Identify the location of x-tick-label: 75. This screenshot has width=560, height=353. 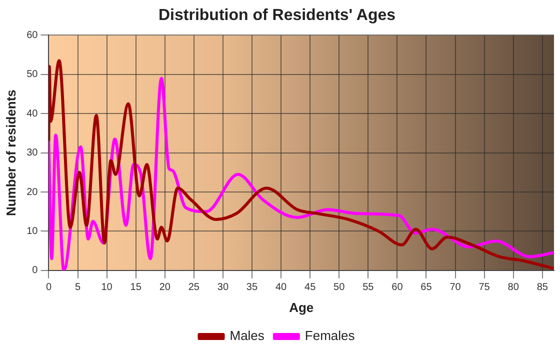
(484, 288).